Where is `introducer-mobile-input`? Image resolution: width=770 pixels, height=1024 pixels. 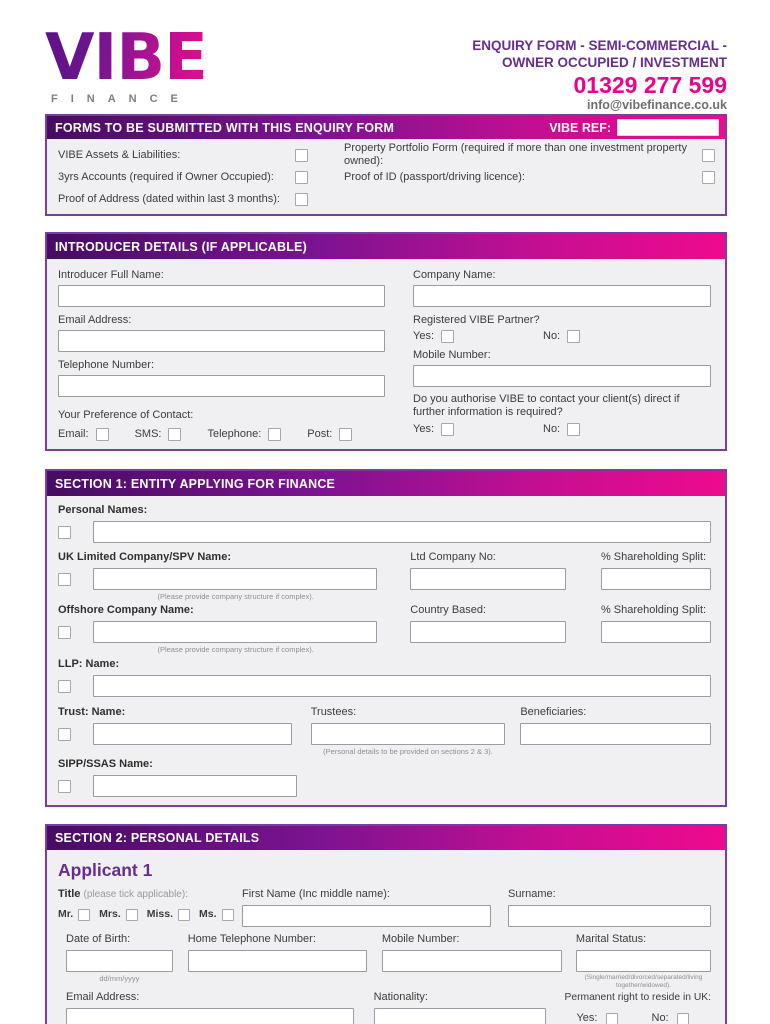 introducer-mobile-input is located at coordinates (562, 376).